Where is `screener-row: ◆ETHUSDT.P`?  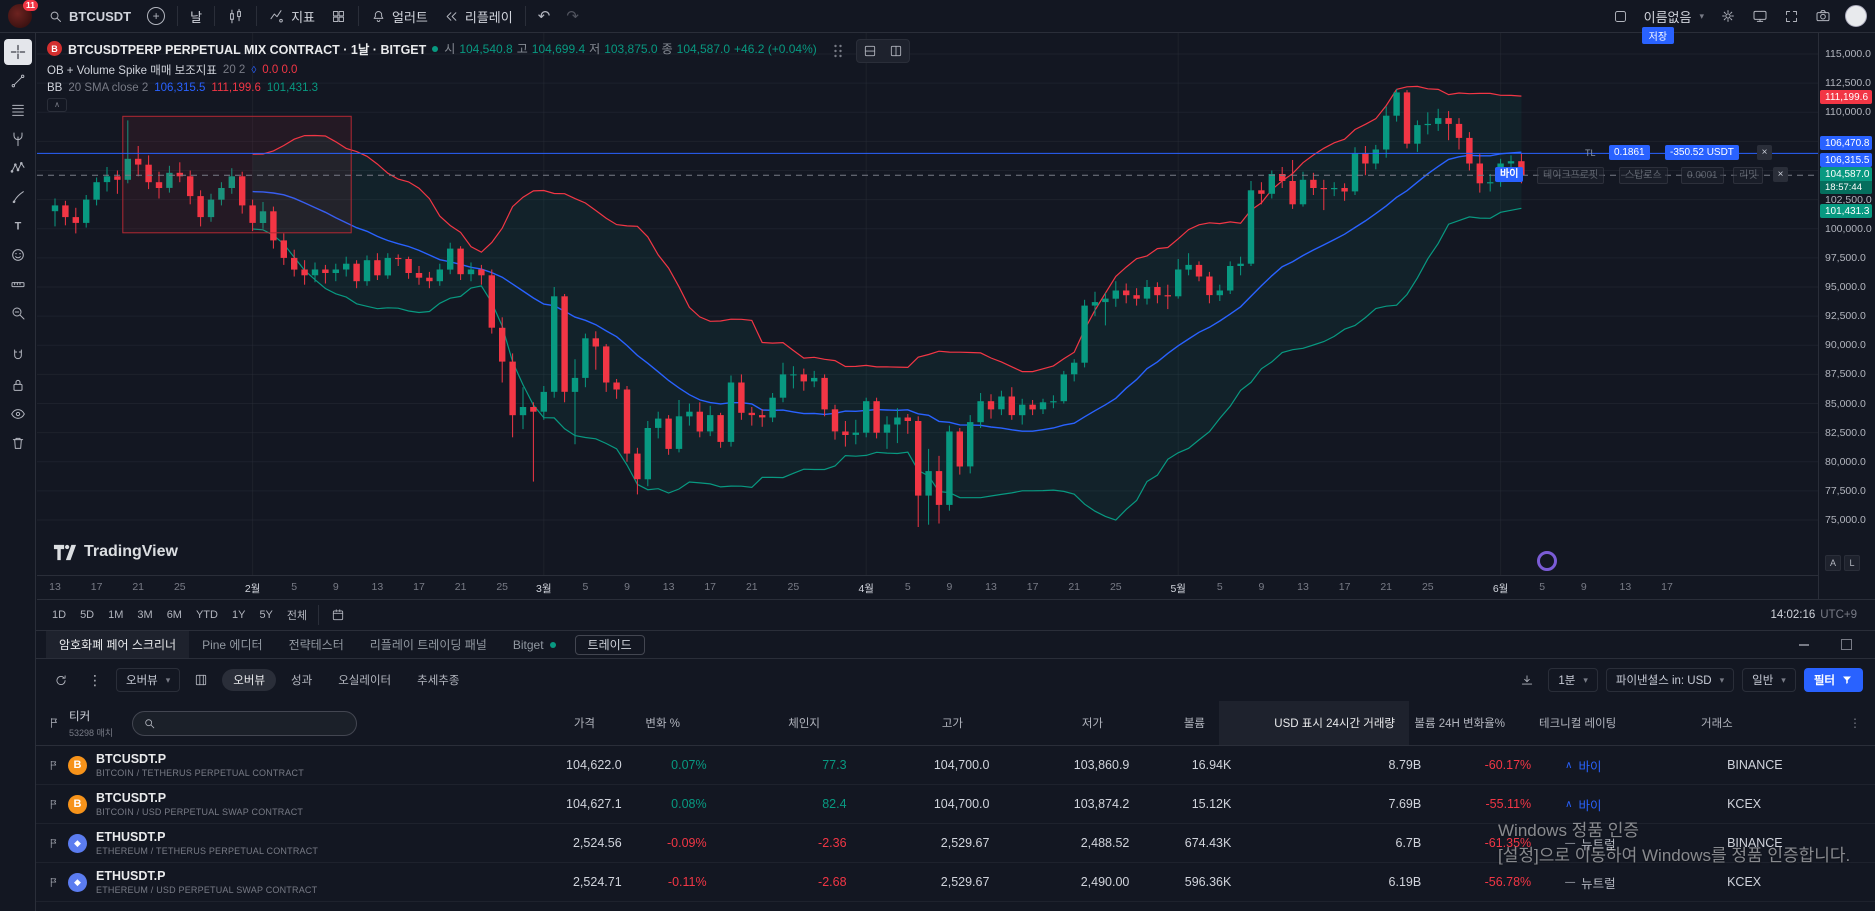 screener-row: ◆ETHUSDT.P is located at coordinates (955, 906).